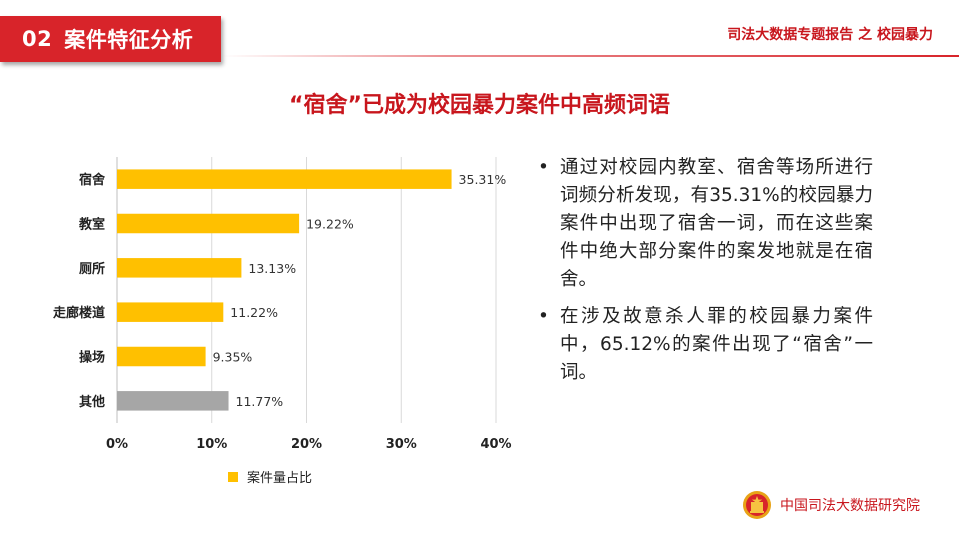 This screenshot has width=959, height=539. What do you see at coordinates (483, 179) in the screenshot?
I see `data-label: 35.31%` at bounding box center [483, 179].